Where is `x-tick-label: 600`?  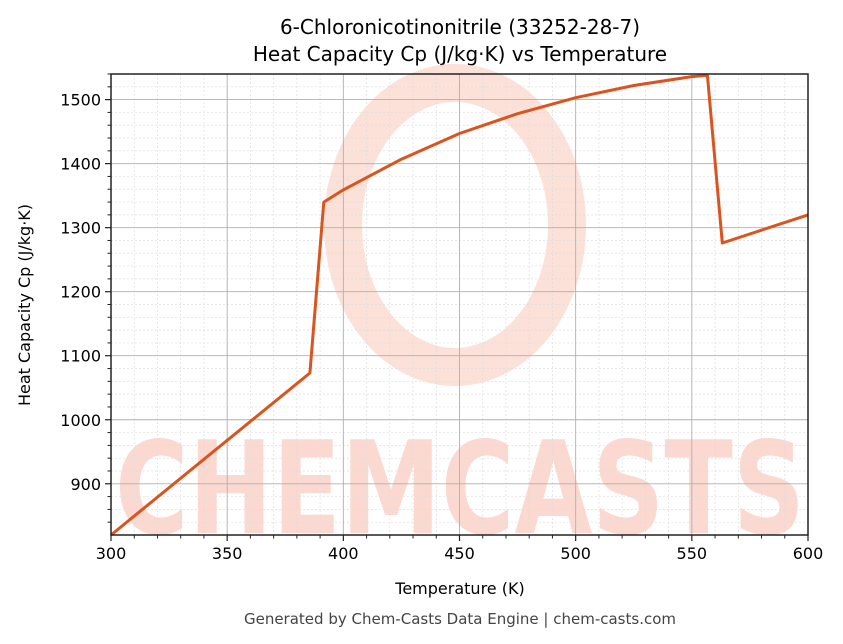 x-tick-label: 600 is located at coordinates (808, 553).